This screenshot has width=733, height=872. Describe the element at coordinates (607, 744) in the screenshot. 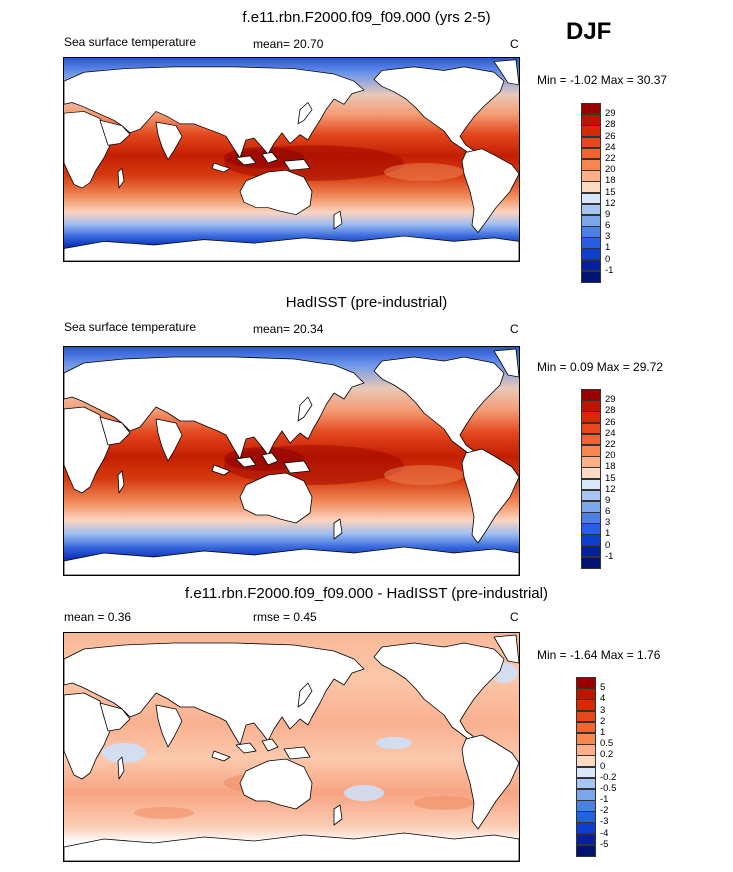

I see `colorbar-label: 0.5` at that location.